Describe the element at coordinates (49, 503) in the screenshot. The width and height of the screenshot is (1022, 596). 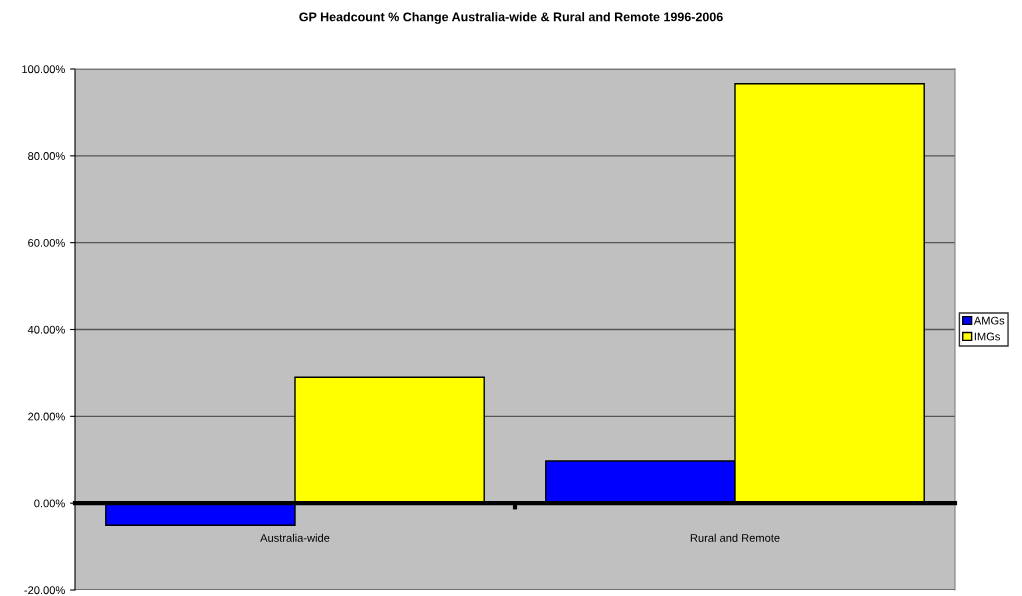
I see `y-tick-label: 0.00%` at that location.